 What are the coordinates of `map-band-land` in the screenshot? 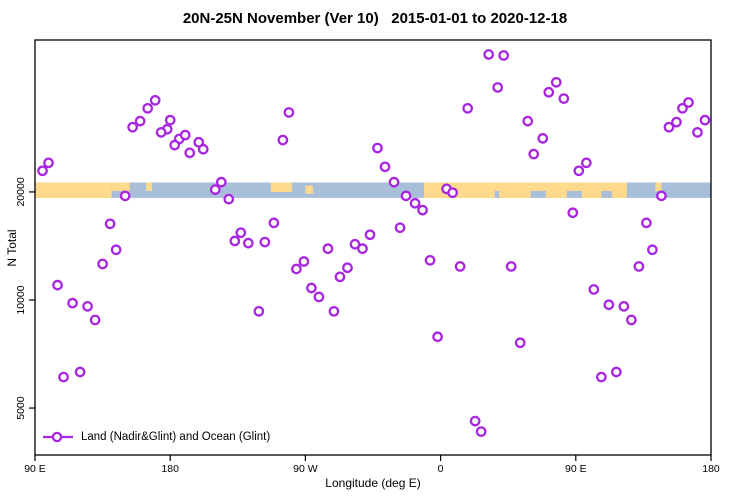 It's located at (120, 186).